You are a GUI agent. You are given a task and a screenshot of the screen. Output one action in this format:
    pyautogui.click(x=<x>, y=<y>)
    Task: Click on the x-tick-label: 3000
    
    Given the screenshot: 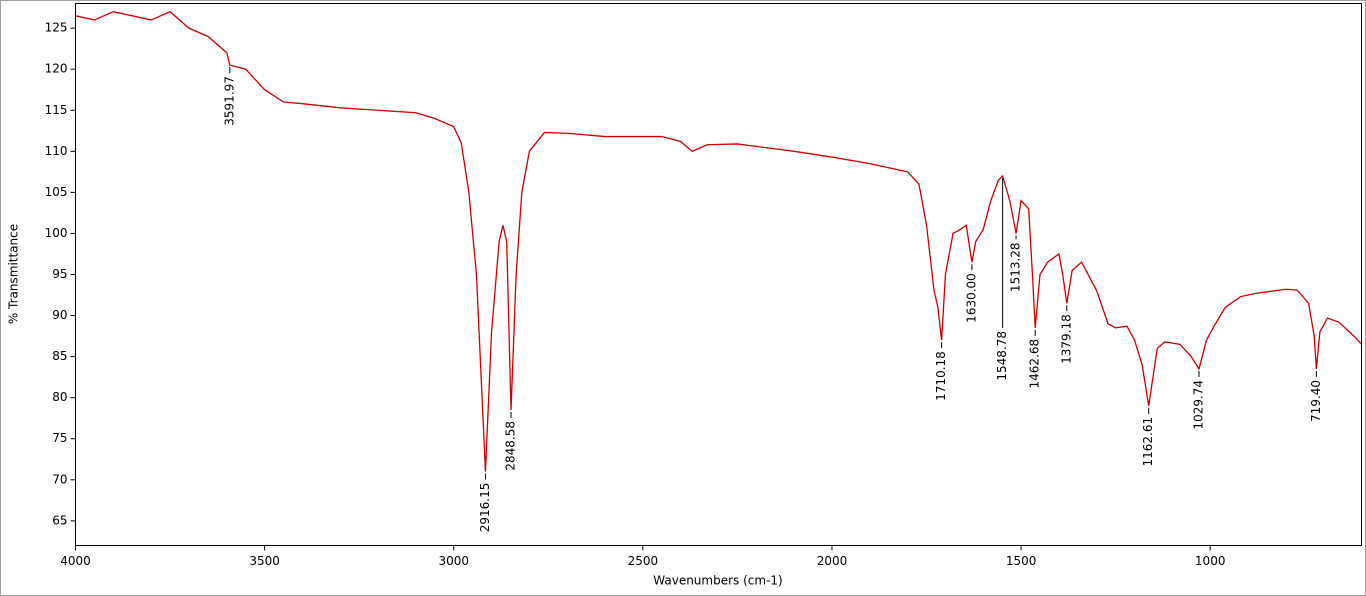 What is the action you would take?
    pyautogui.click(x=453, y=561)
    